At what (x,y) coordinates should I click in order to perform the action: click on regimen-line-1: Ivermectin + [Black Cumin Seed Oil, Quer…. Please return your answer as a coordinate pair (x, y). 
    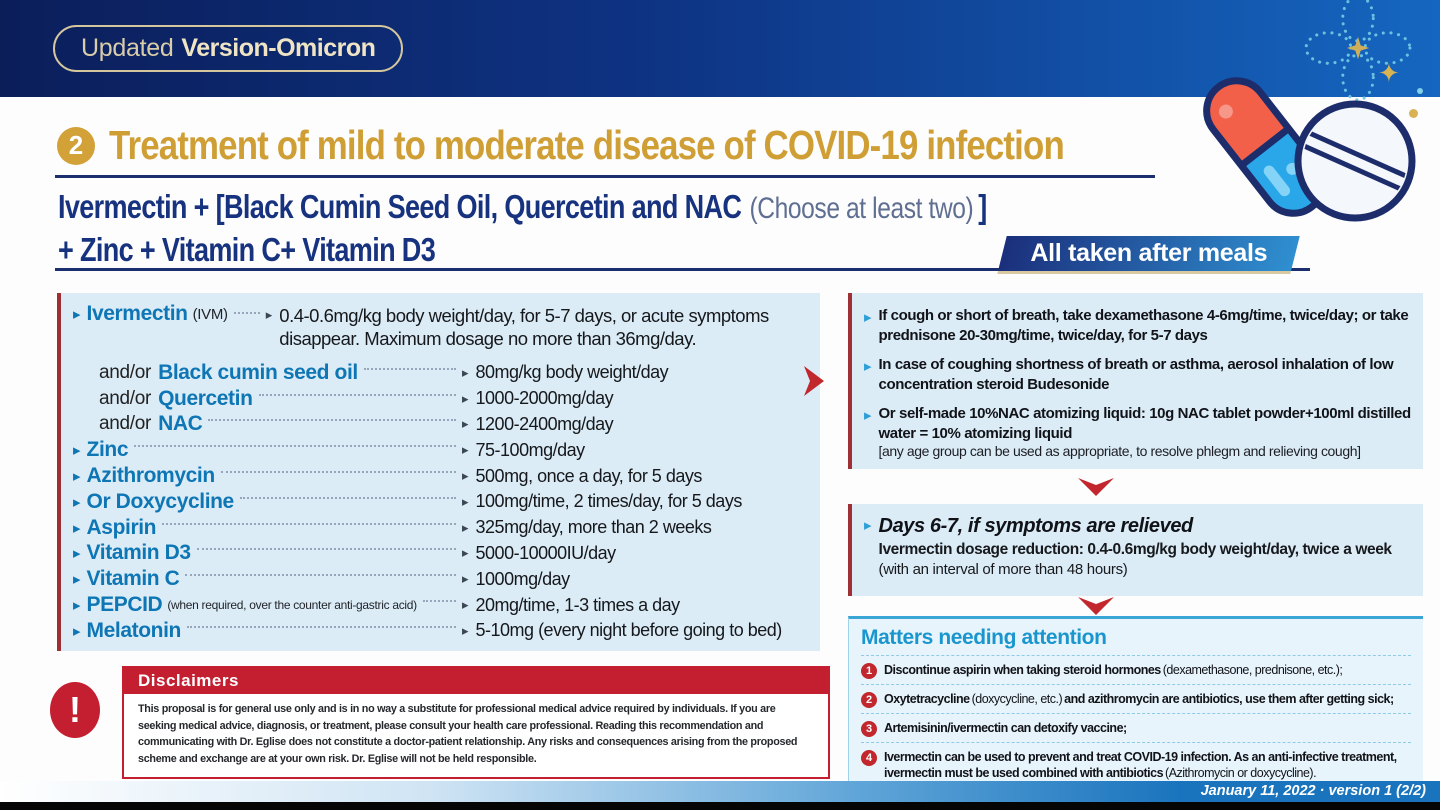
    Looking at the image, I should click on (522, 206).